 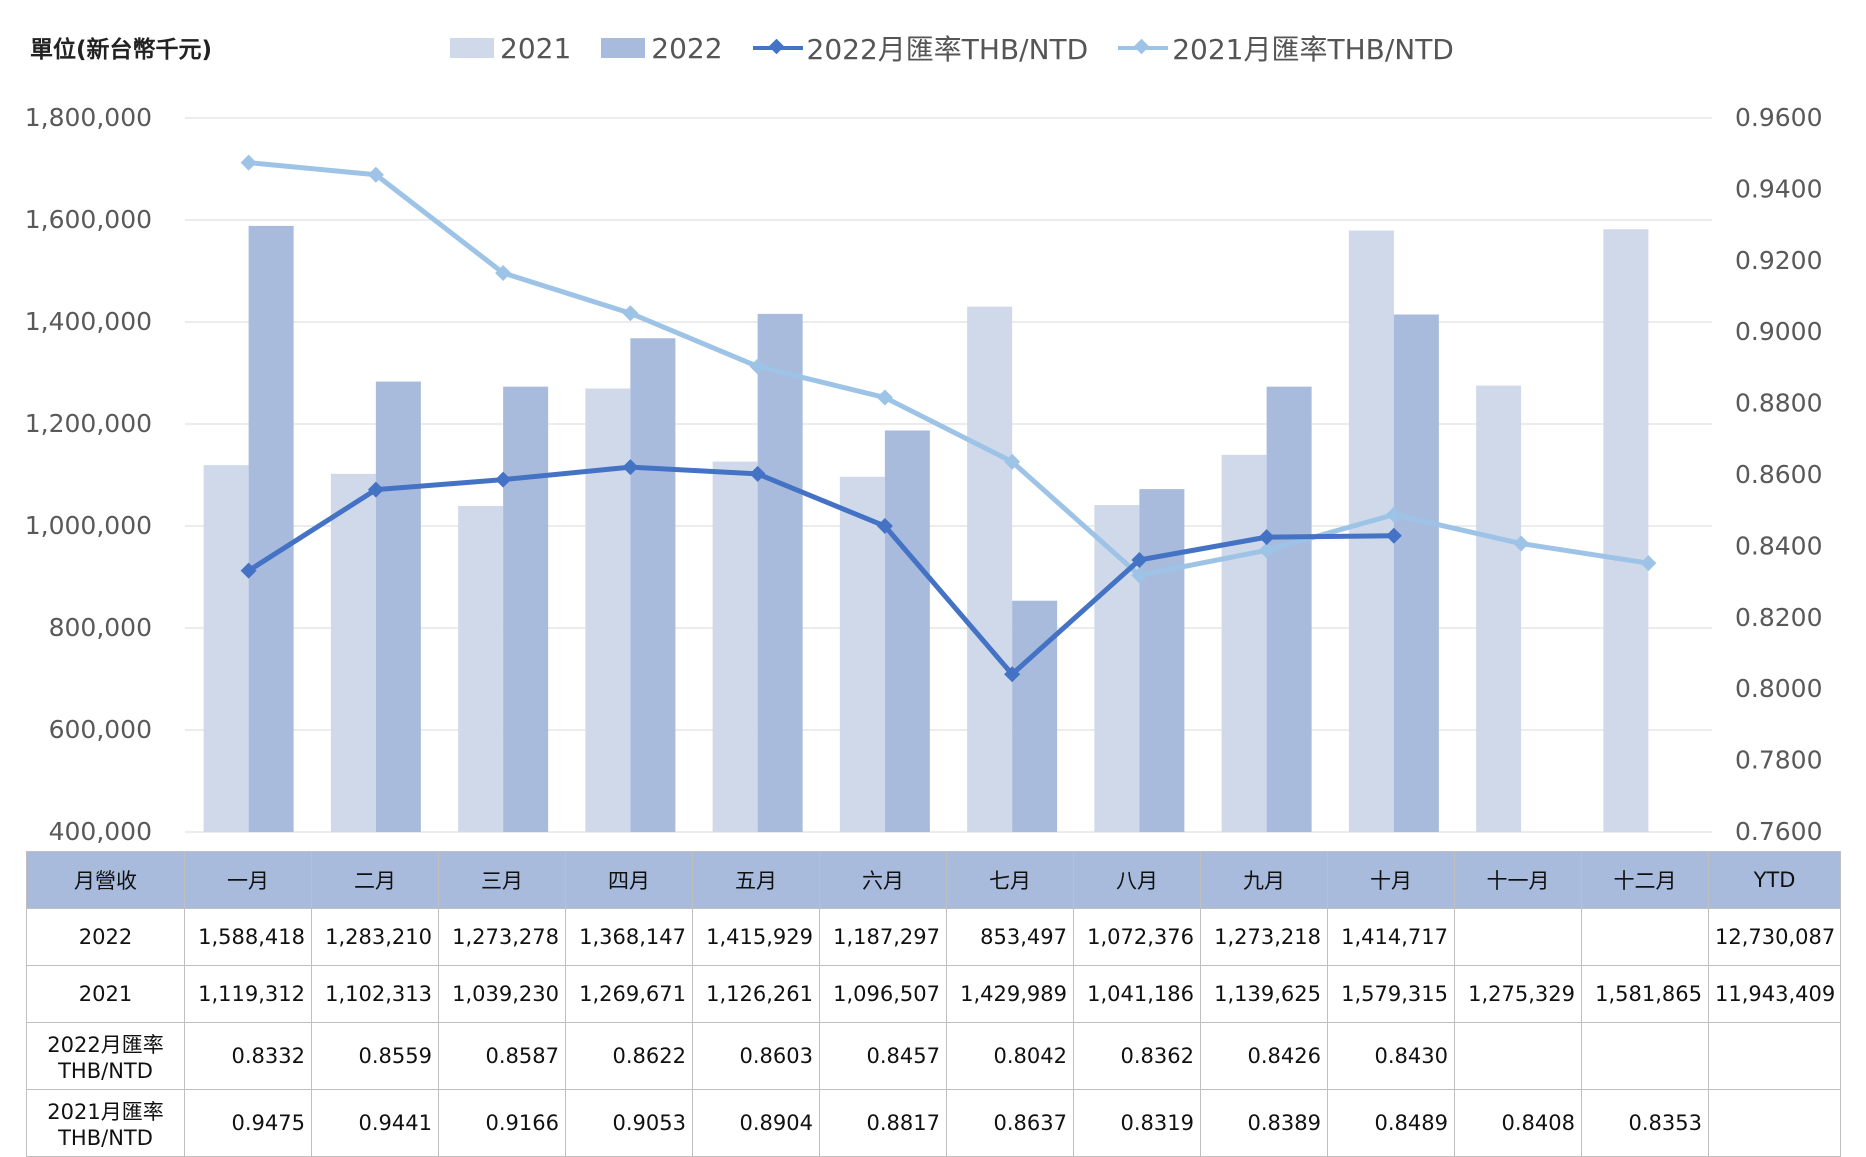 What do you see at coordinates (1645, 994) in the screenshot?
I see `table-cell: 1,581,865` at bounding box center [1645, 994].